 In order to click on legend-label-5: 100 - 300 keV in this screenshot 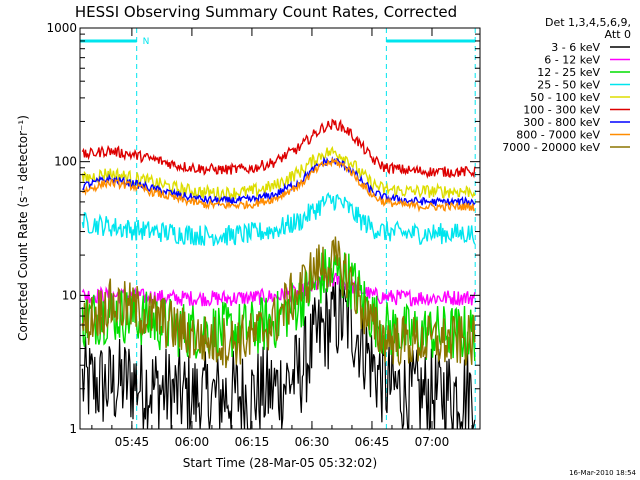, I will do `click(561, 110)`.